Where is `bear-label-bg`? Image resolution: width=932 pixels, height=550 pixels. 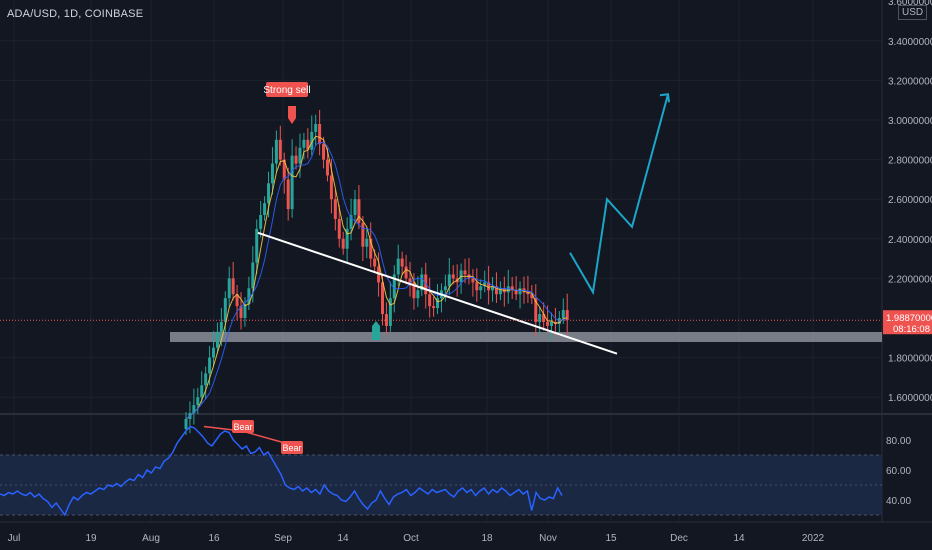
bear-label-bg is located at coordinates (243, 426).